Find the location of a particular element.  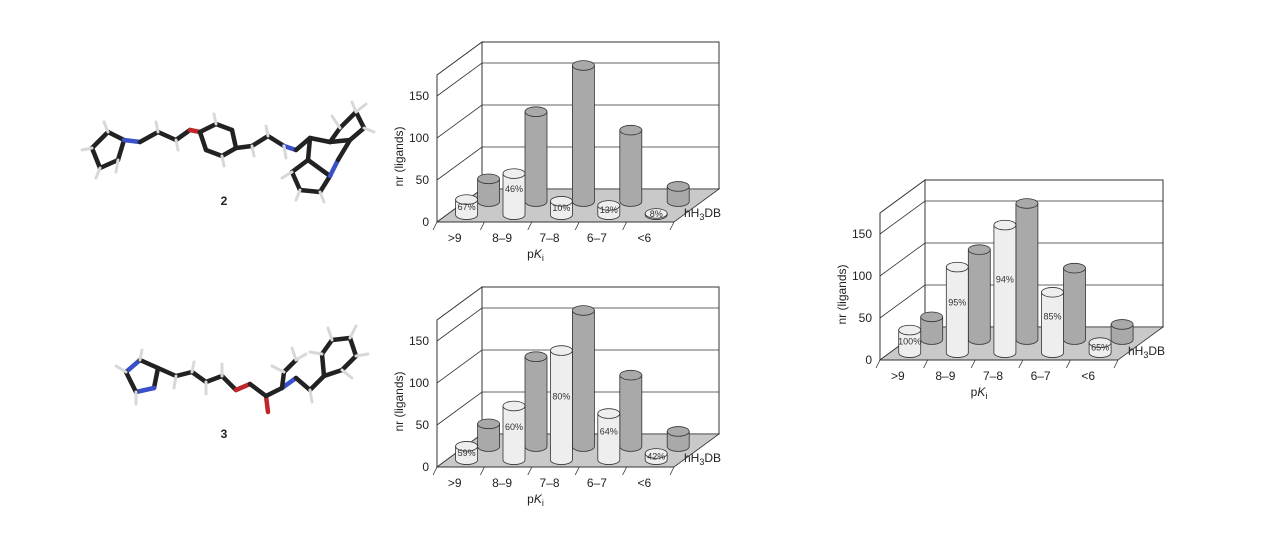

percent-label: 46% is located at coordinates (514, 189).